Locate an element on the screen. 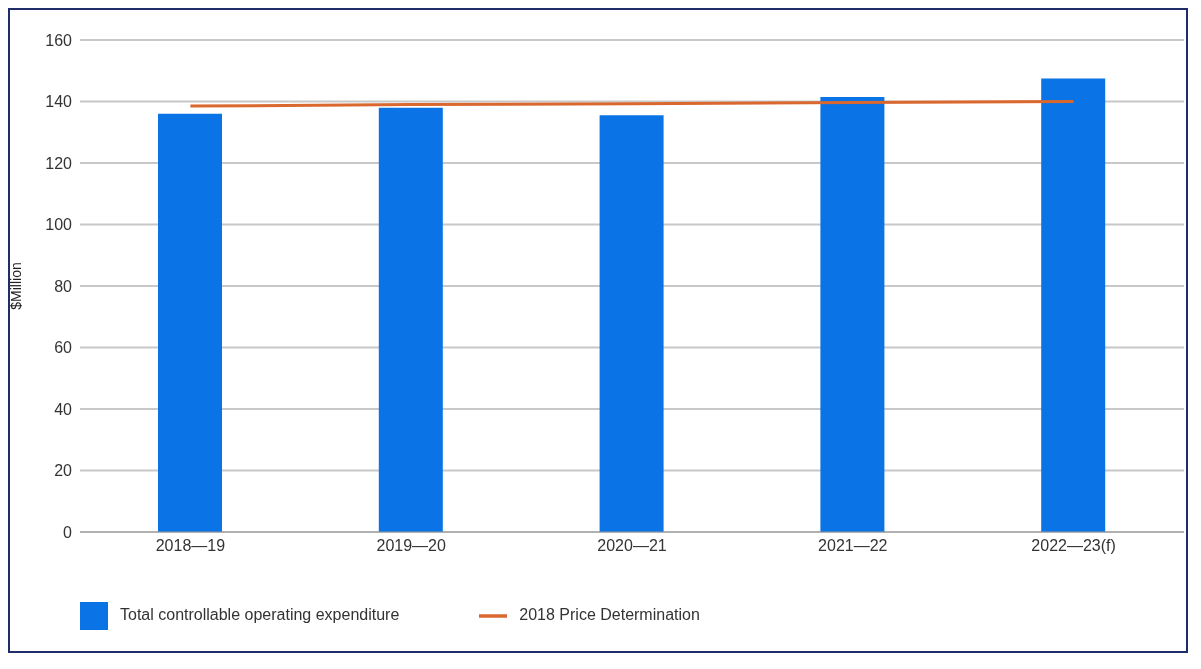 The height and width of the screenshot is (669, 1201). y-tick-label: 100 is located at coordinates (59, 225).